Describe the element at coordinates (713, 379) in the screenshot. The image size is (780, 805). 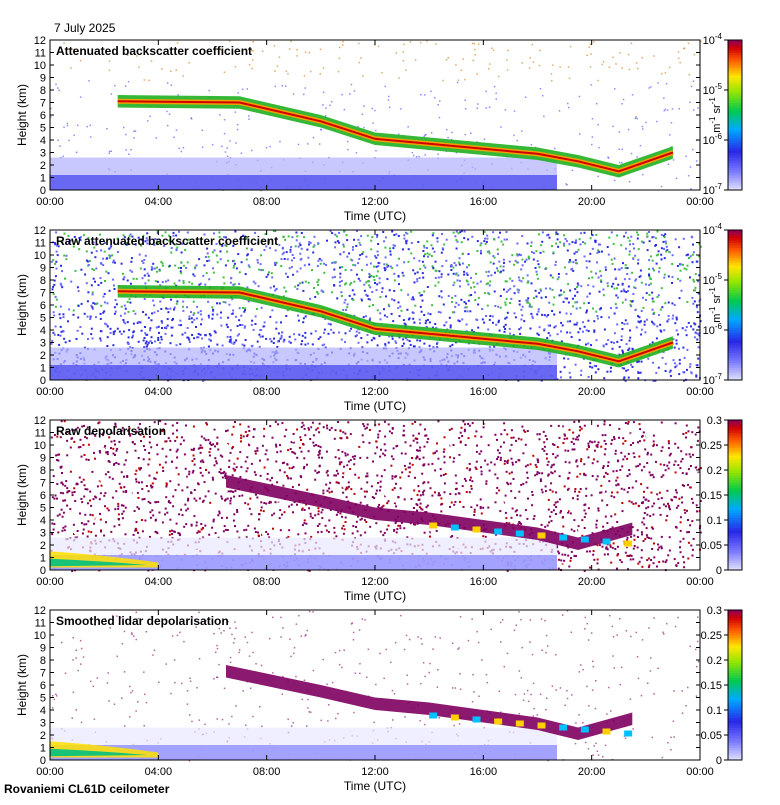
I see `colorbar-tick-label: 10⁻⁷` at that location.